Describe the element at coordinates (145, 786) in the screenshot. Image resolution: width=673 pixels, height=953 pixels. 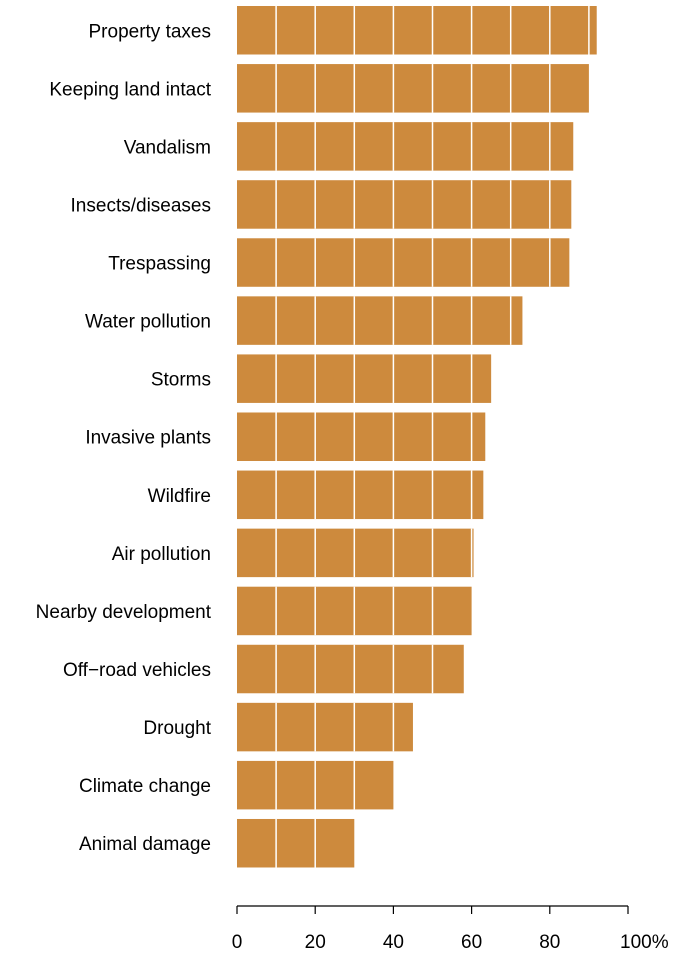
I see `category-label: Climate change` at that location.